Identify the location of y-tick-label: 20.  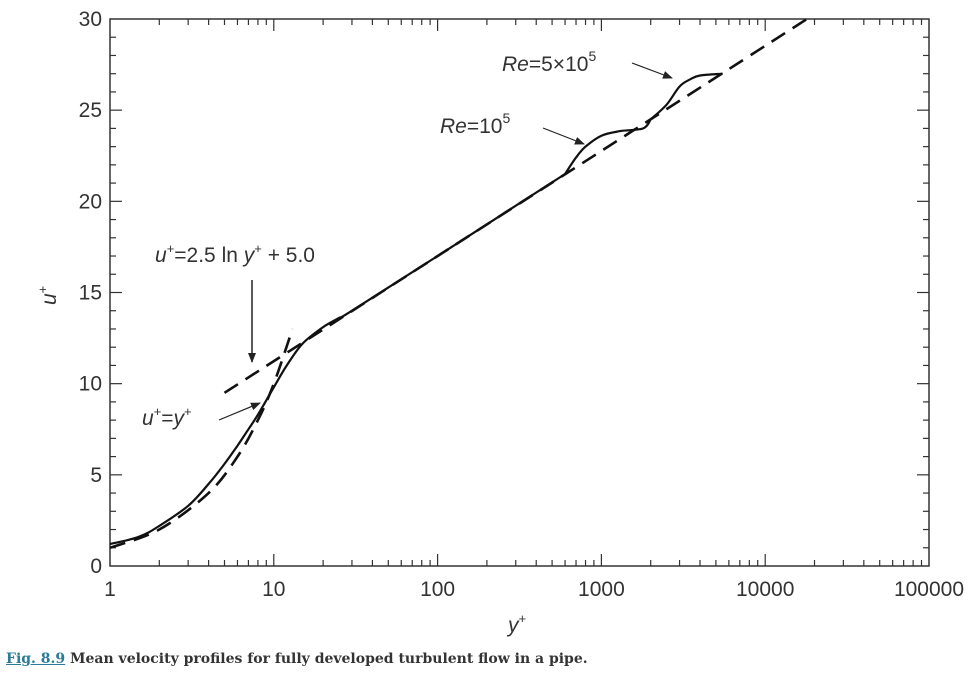
(90, 201).